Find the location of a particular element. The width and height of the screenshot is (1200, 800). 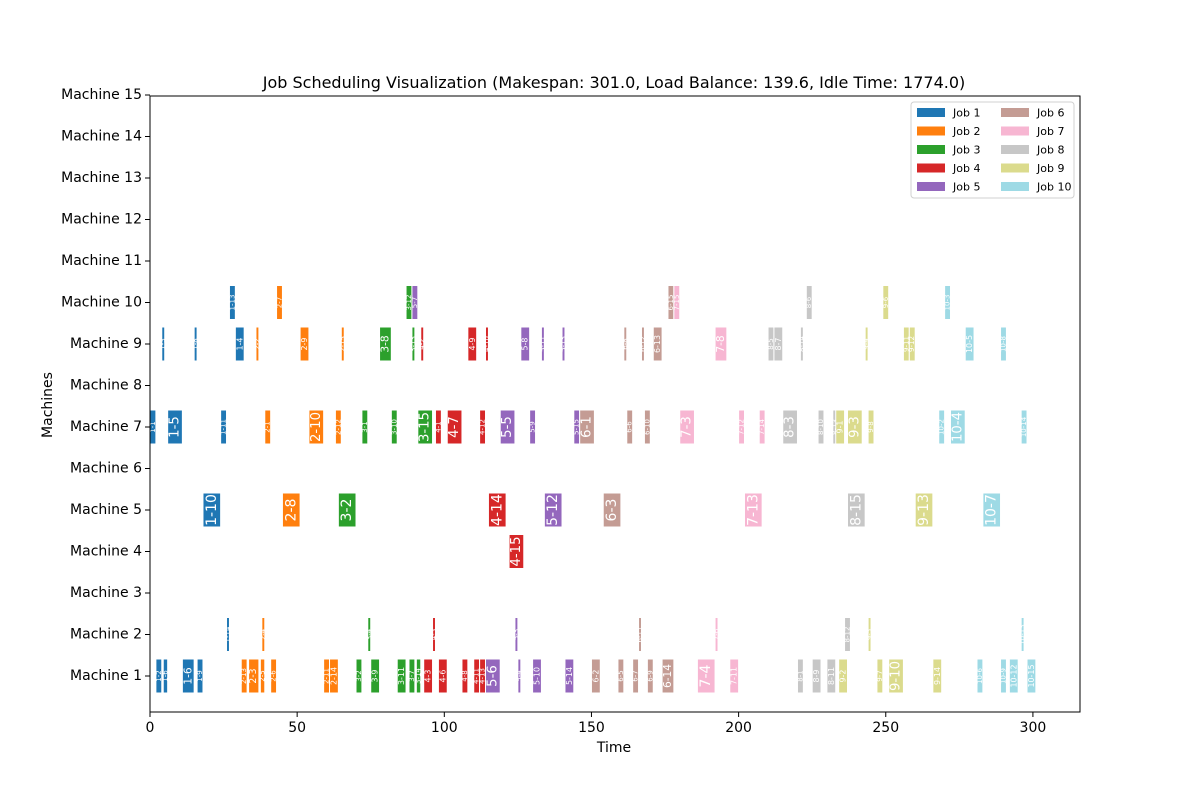

task-bar: 4-8 is located at coordinates (465, 676).